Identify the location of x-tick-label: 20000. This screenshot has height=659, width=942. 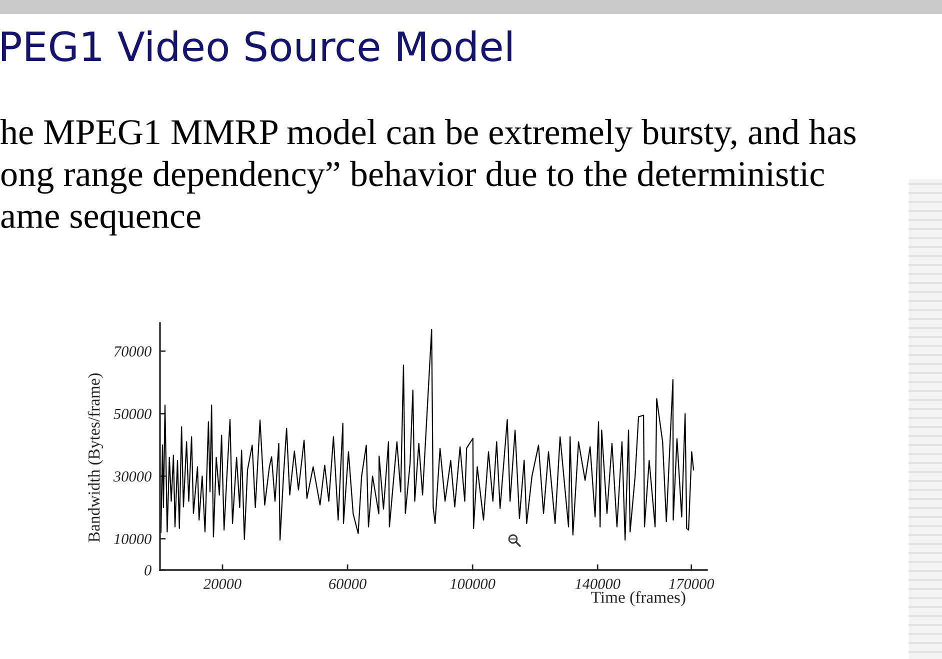
(222, 584).